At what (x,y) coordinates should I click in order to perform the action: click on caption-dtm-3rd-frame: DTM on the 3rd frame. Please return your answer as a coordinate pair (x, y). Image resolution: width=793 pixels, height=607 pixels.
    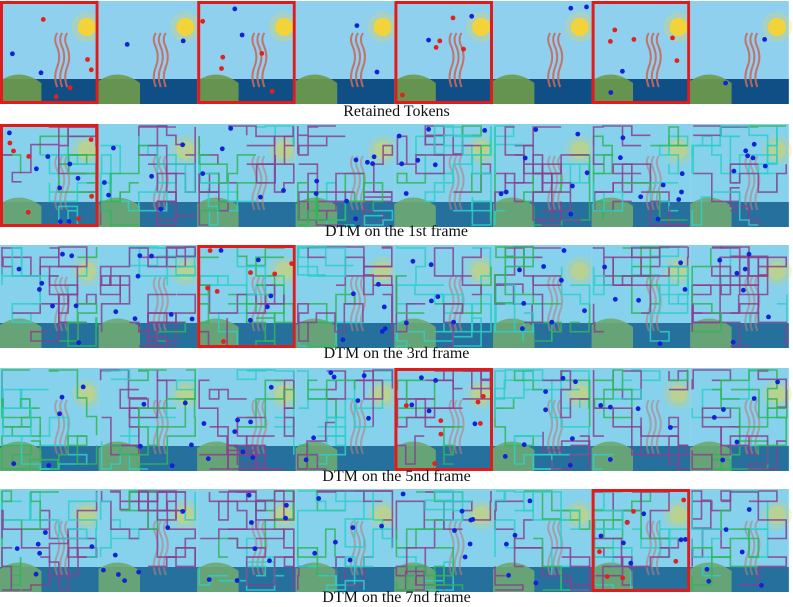
    Looking at the image, I should click on (396, 353).